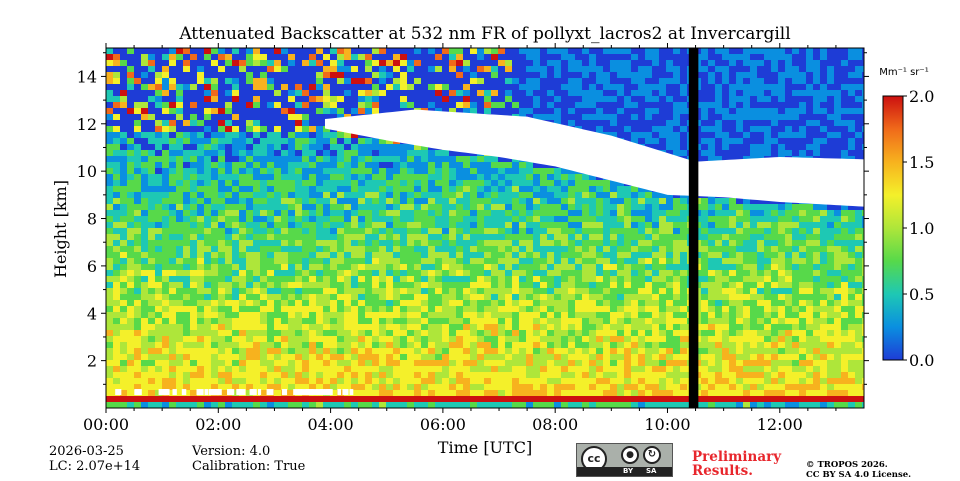 Image resolution: width=960 pixels, height=481 pixels. I want to click on attribution-icon: ●, so click(630, 455).